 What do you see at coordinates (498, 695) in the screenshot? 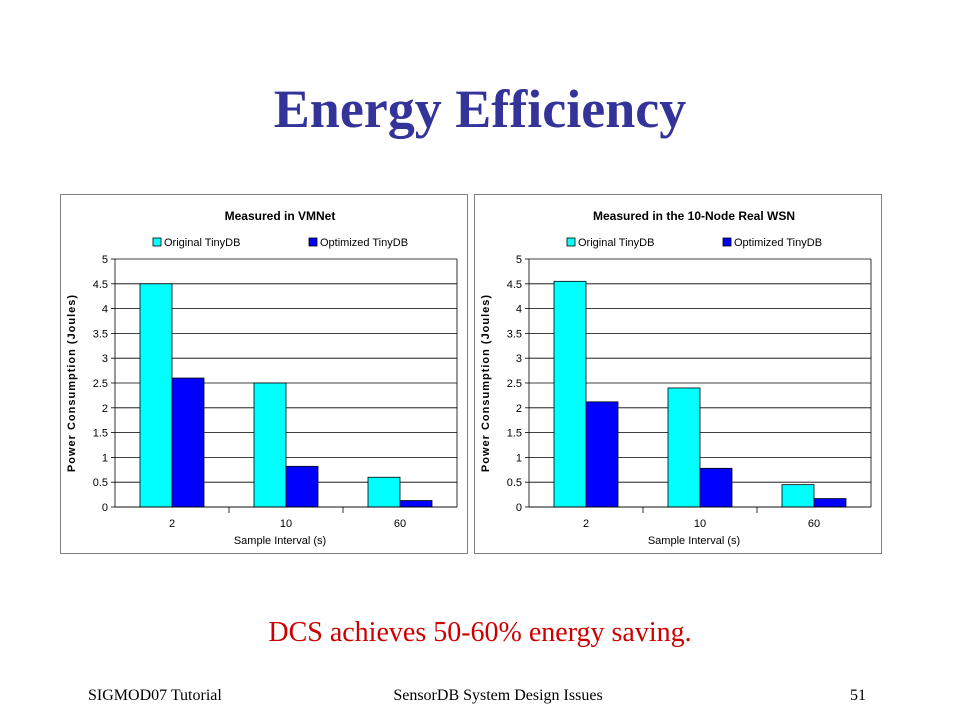
I see `footer-center: SensorDB System Design Issues` at bounding box center [498, 695].